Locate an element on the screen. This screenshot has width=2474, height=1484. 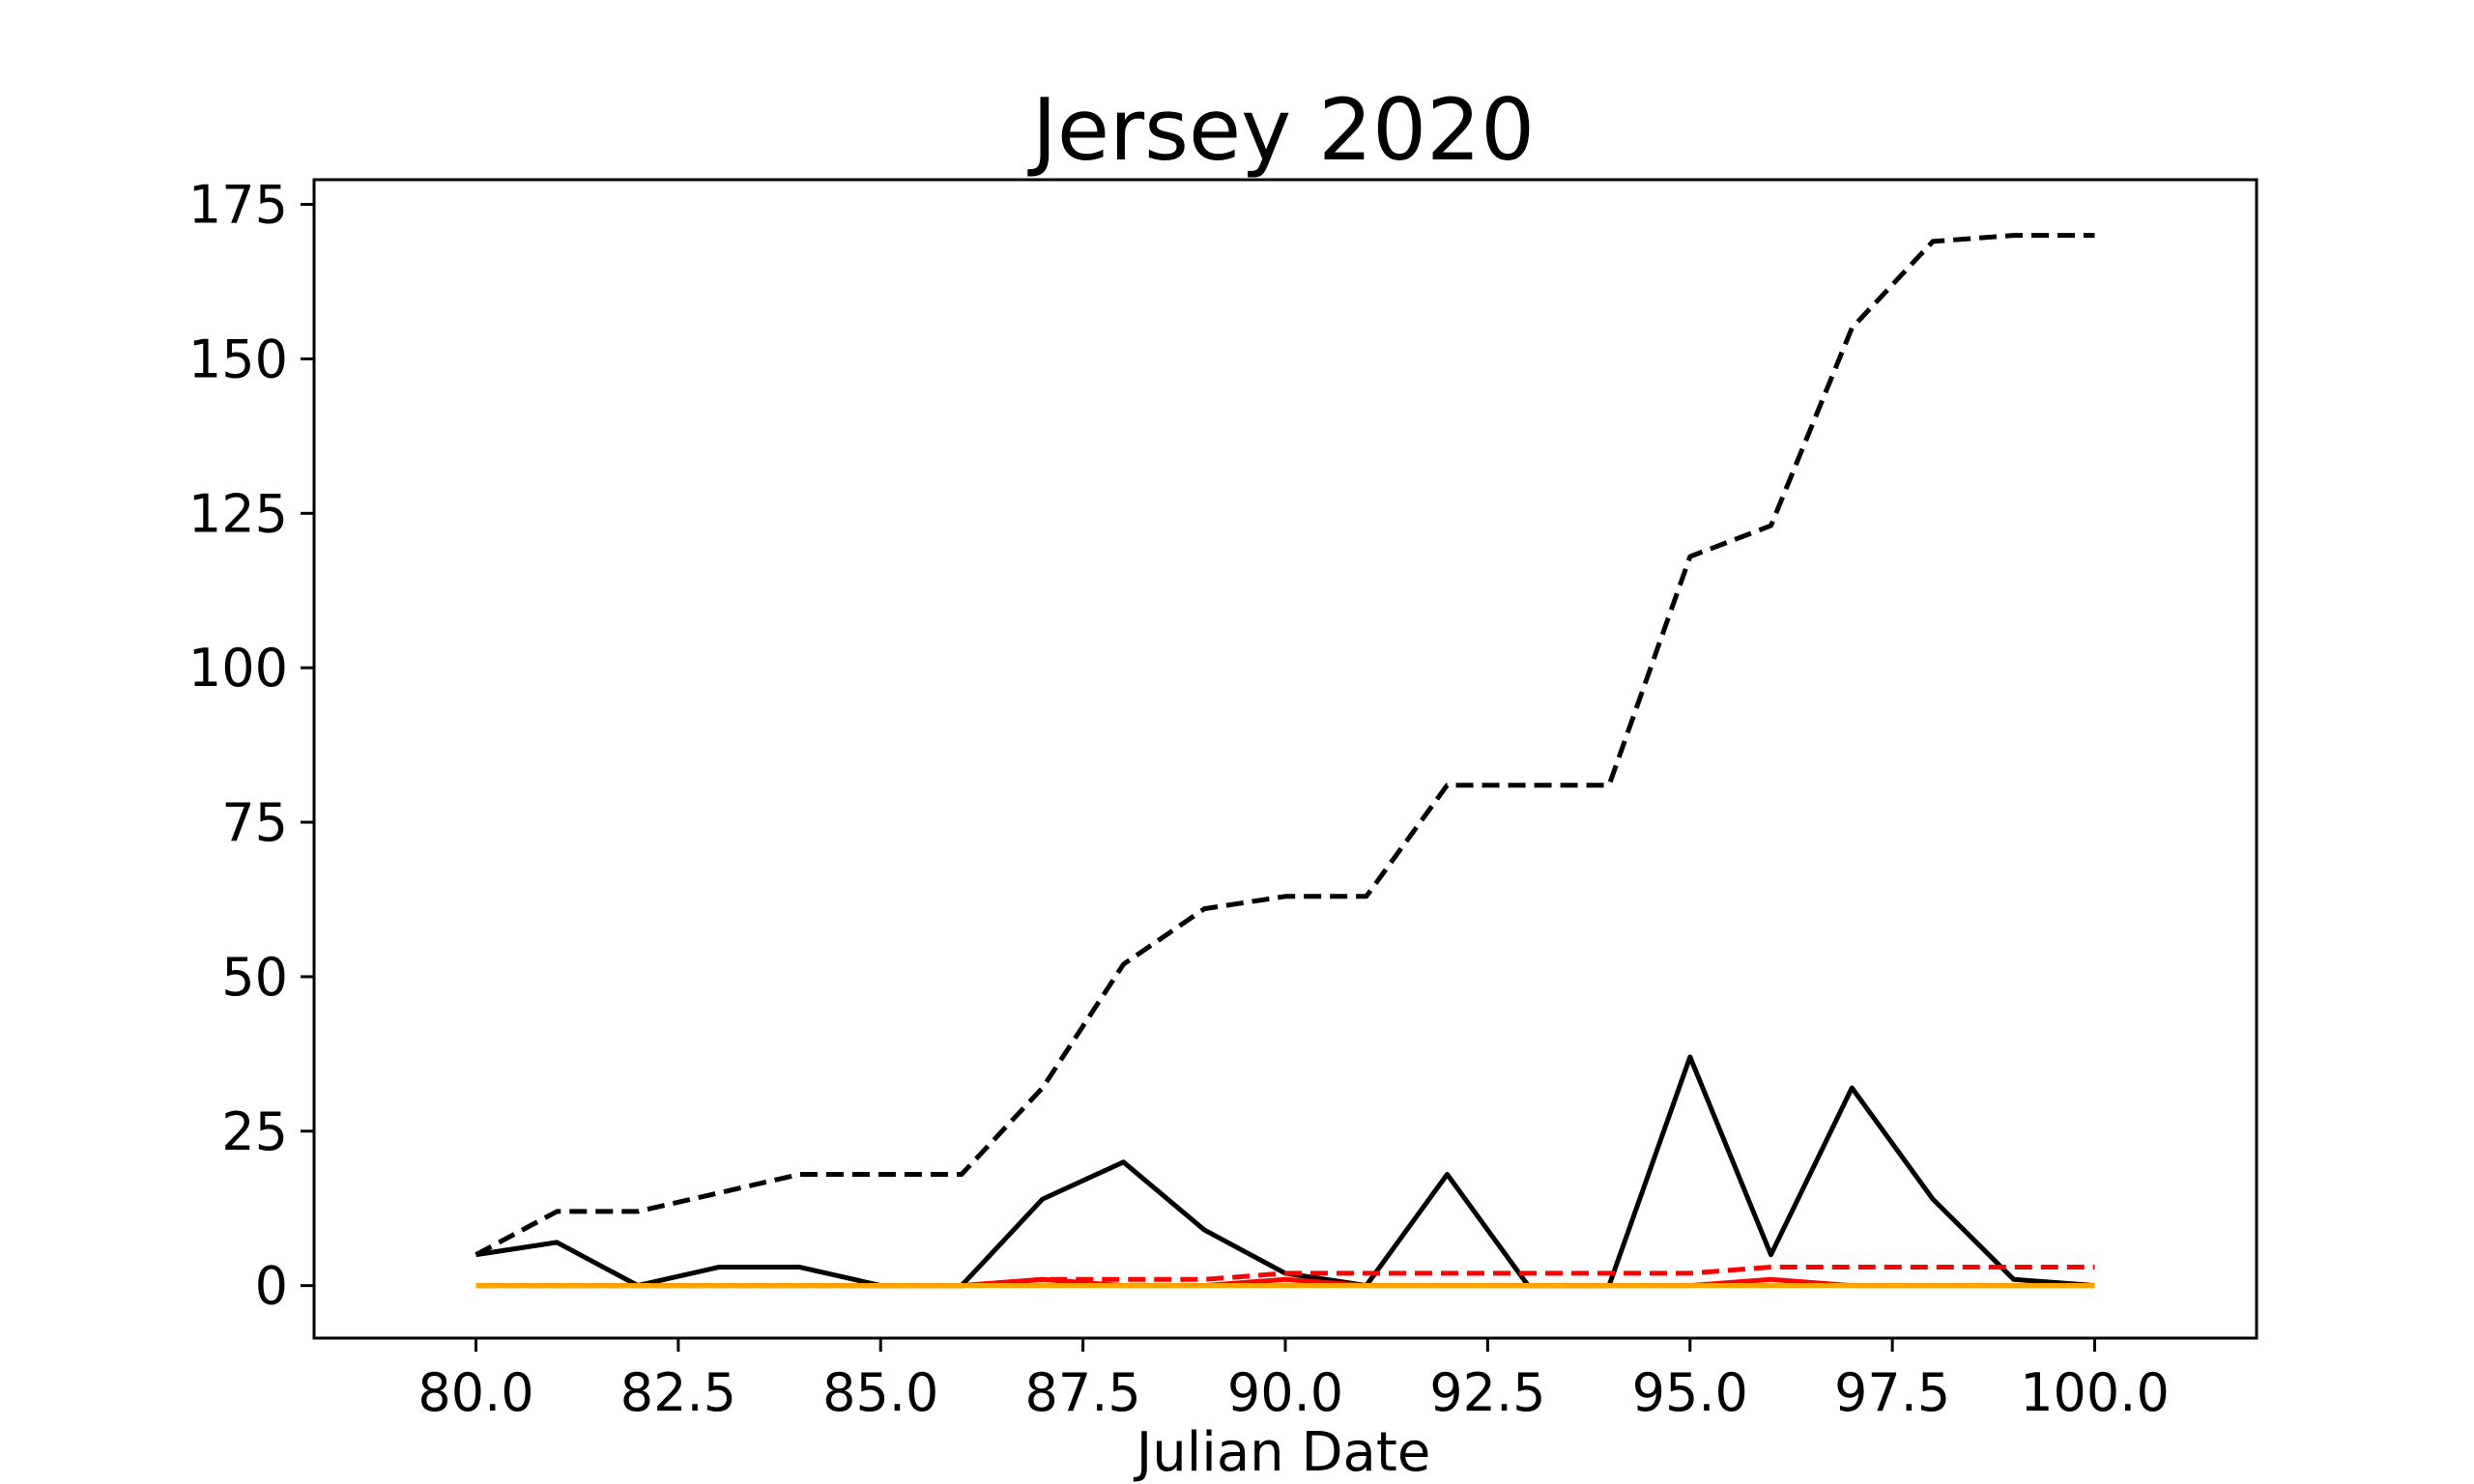
x-tick-label: 87.5 is located at coordinates (1083, 1392).